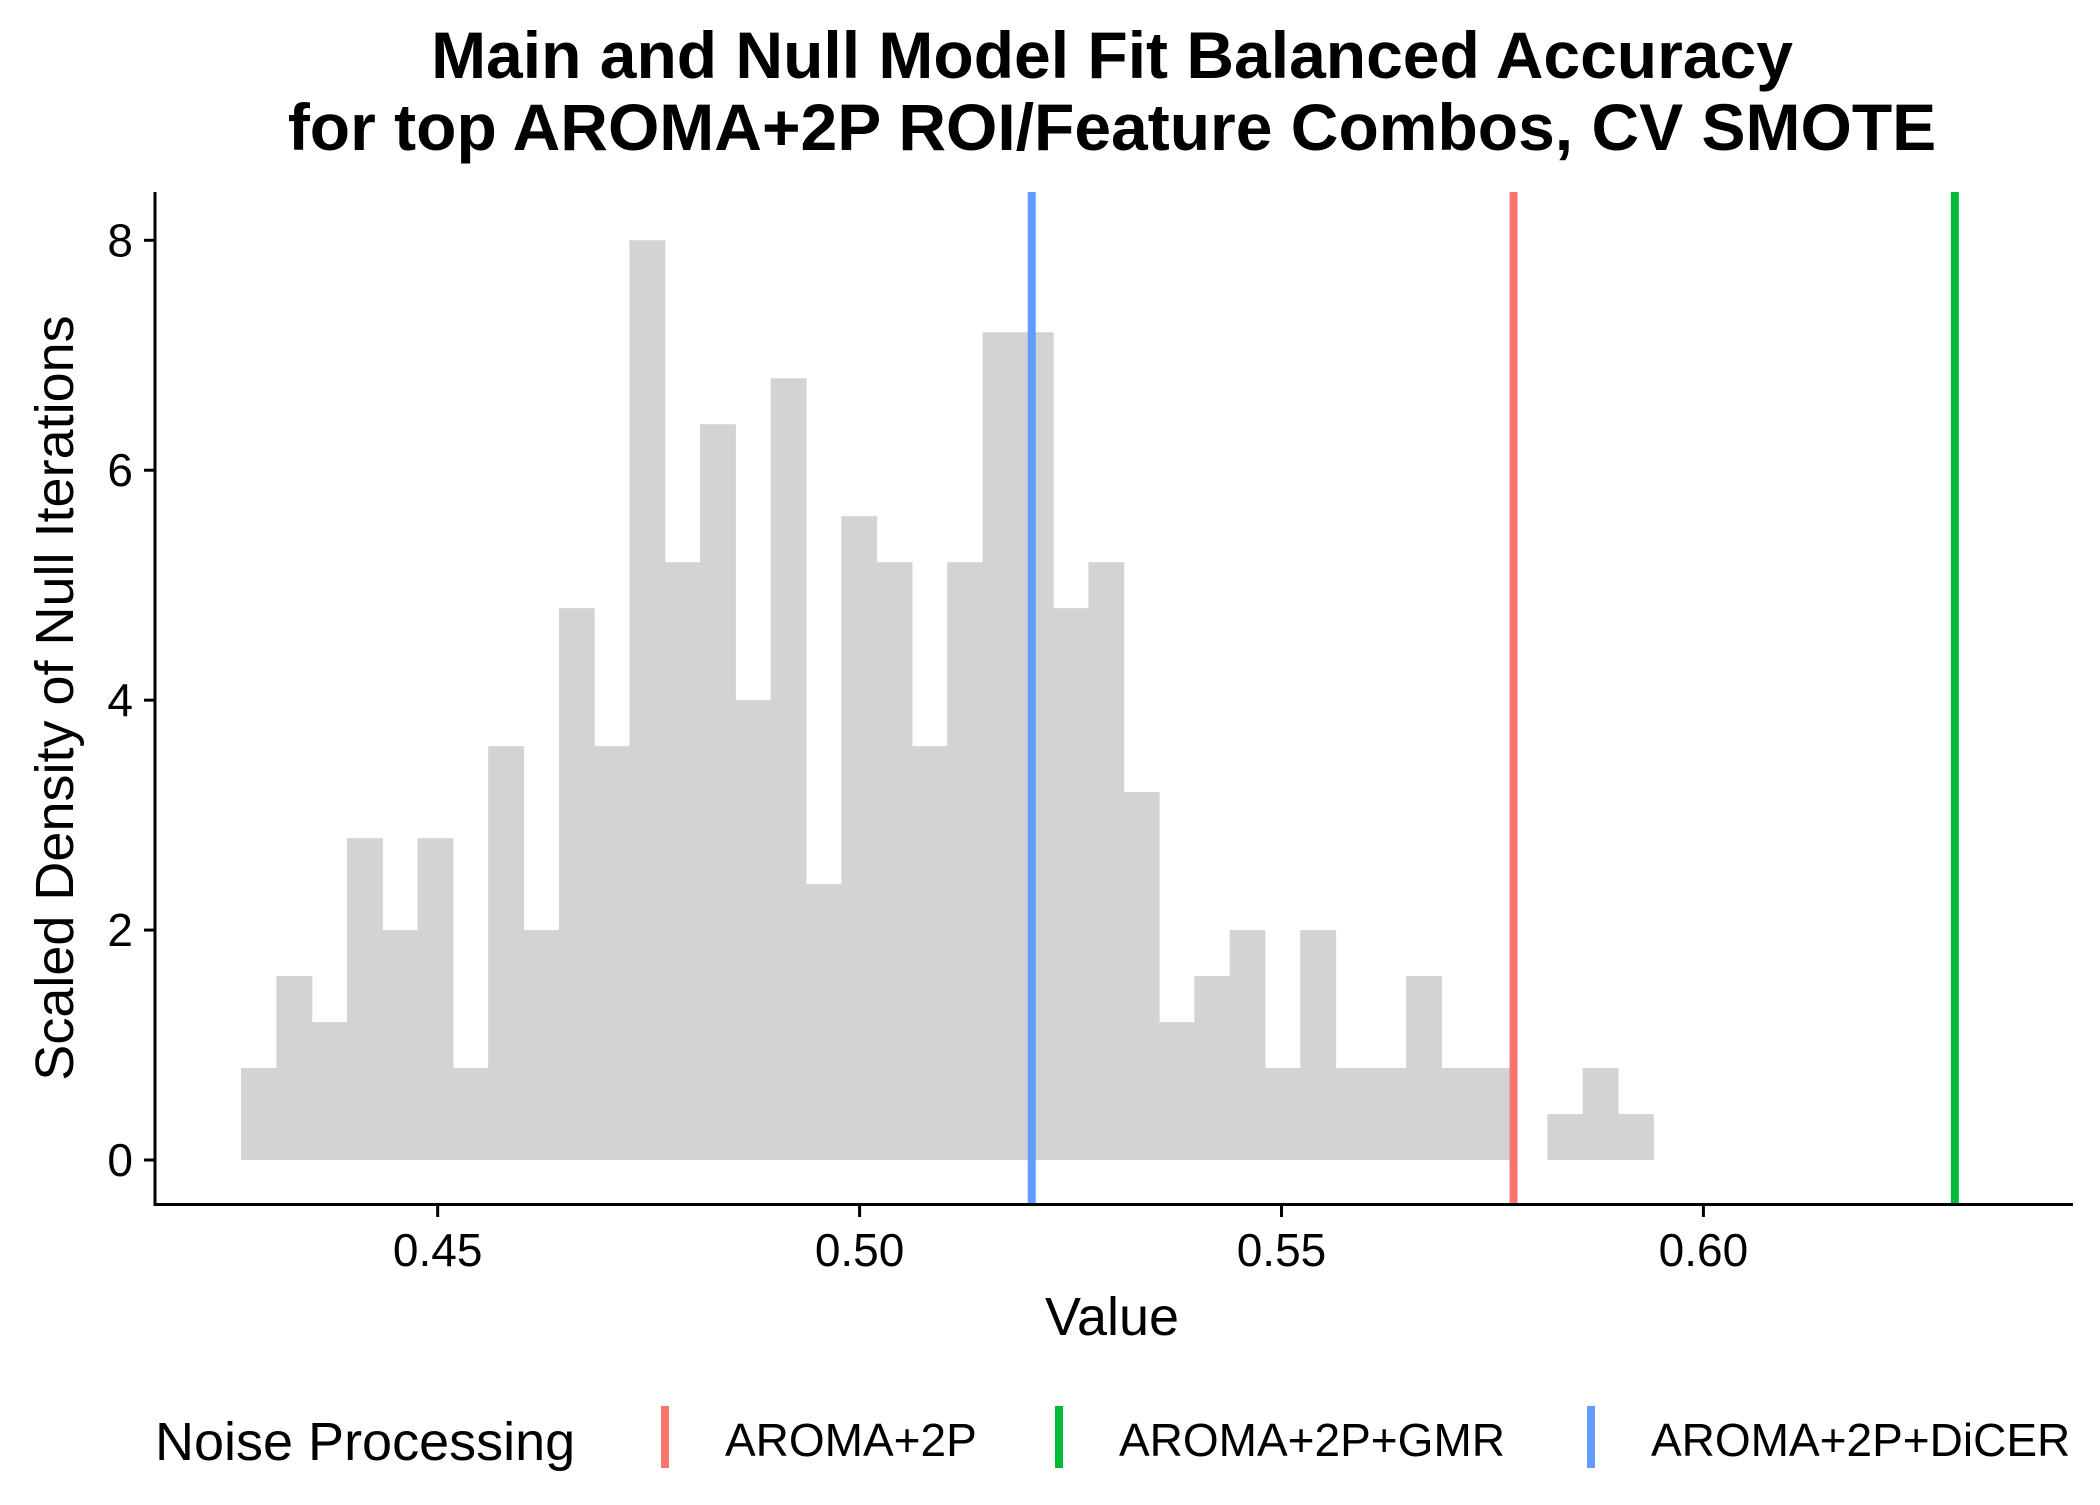 Image resolution: width=2100 pixels, height=1505 pixels. What do you see at coordinates (438, 1250) in the screenshot?
I see `x-tick-label: 0.45` at bounding box center [438, 1250].